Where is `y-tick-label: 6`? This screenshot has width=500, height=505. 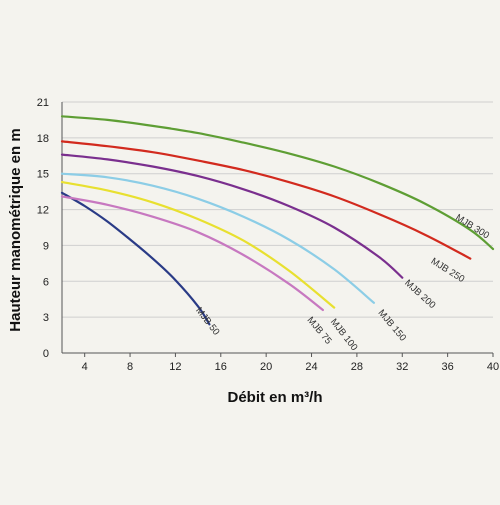
y-tick-label: 6 is located at coordinates (46, 282).